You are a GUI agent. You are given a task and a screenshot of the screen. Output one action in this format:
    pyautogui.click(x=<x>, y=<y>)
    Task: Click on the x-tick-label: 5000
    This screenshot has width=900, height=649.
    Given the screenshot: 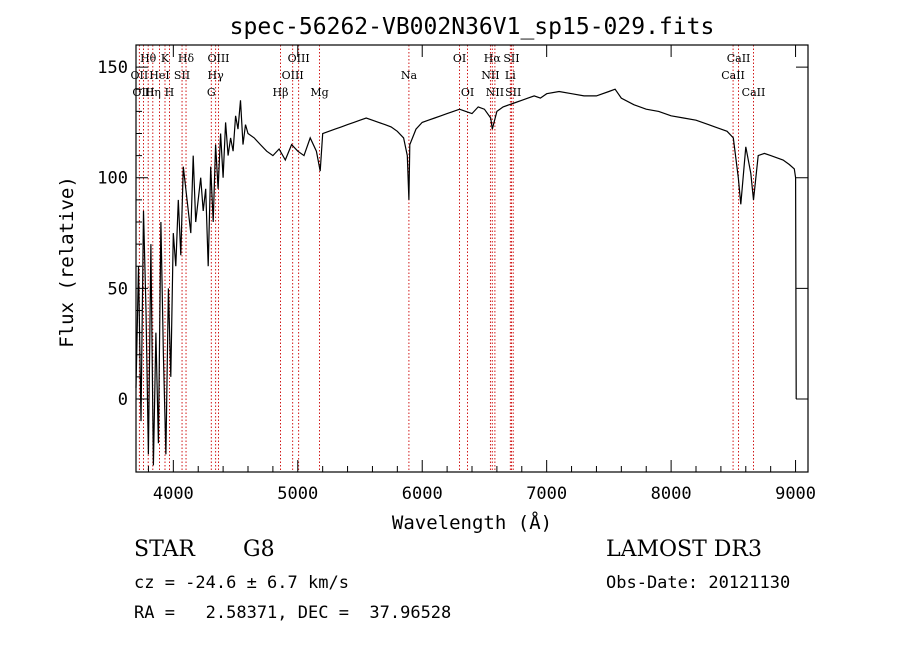 What is the action you would take?
    pyautogui.click(x=297, y=494)
    